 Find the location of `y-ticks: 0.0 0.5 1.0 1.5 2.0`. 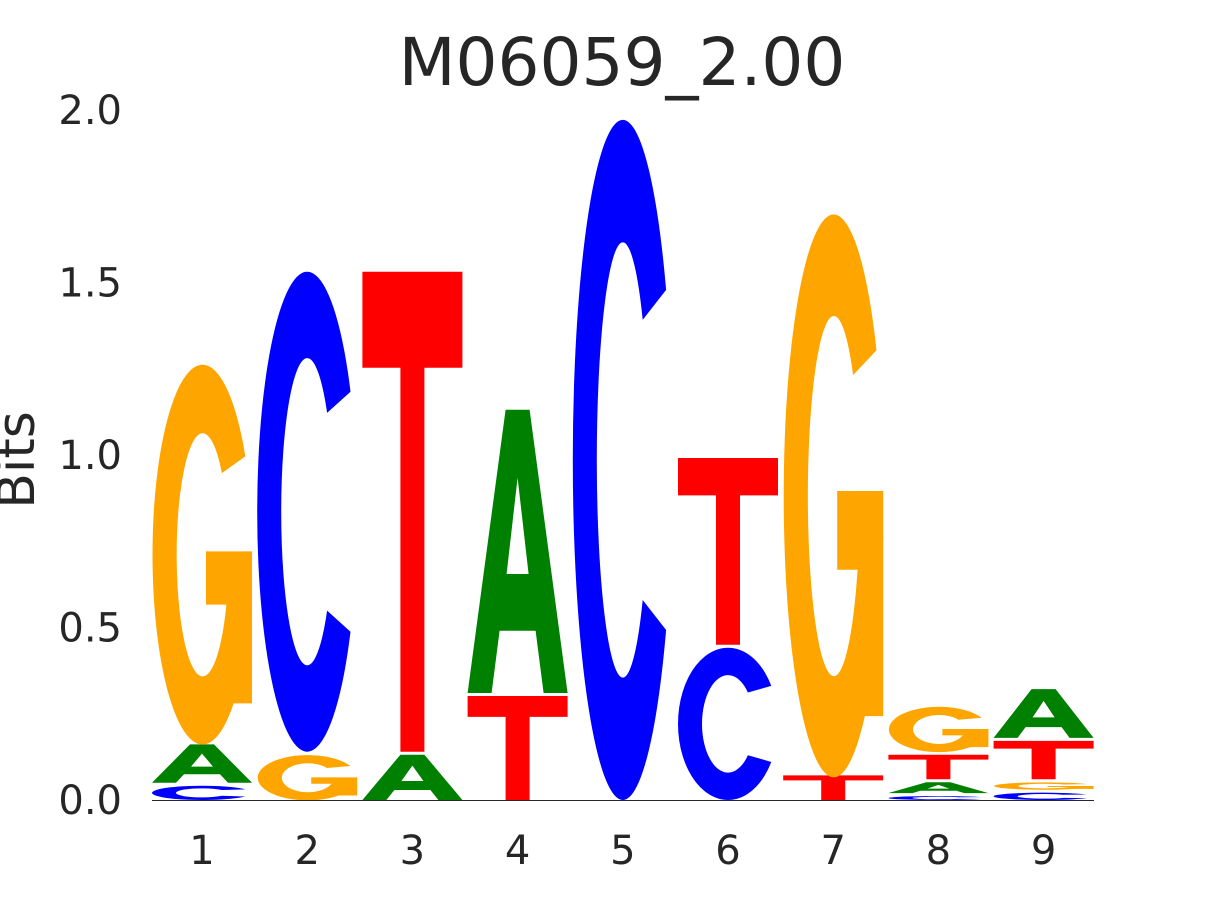

y-ticks: 0.0 0.5 1.0 1.5 2.0 is located at coordinates (90, 456).